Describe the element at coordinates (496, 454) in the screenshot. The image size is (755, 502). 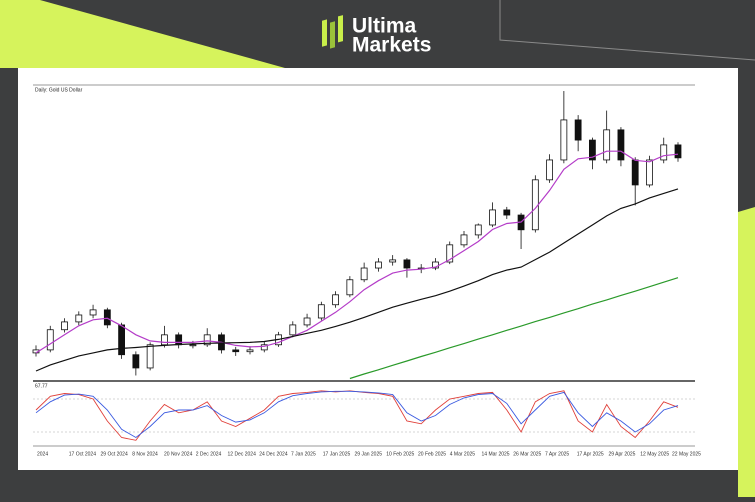
I see `x-tick-label: 14 Mar 2025` at that location.